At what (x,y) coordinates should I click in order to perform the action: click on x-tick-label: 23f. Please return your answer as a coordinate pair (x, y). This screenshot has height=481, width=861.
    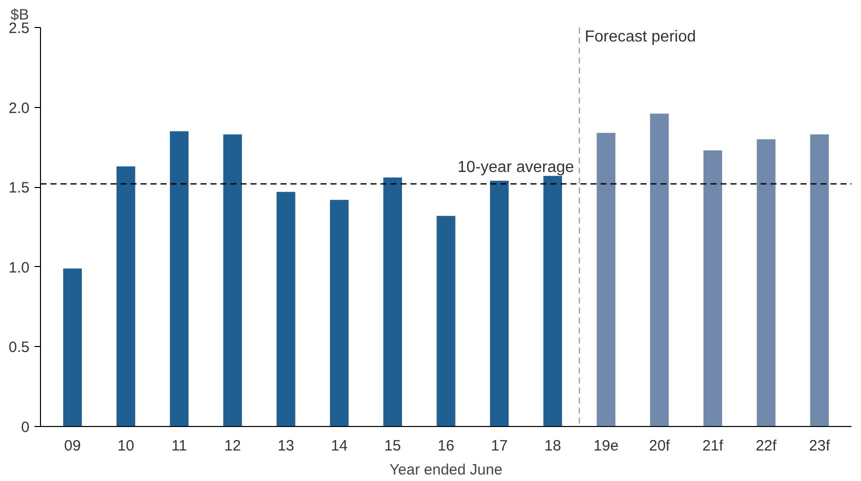
    Looking at the image, I should click on (820, 446).